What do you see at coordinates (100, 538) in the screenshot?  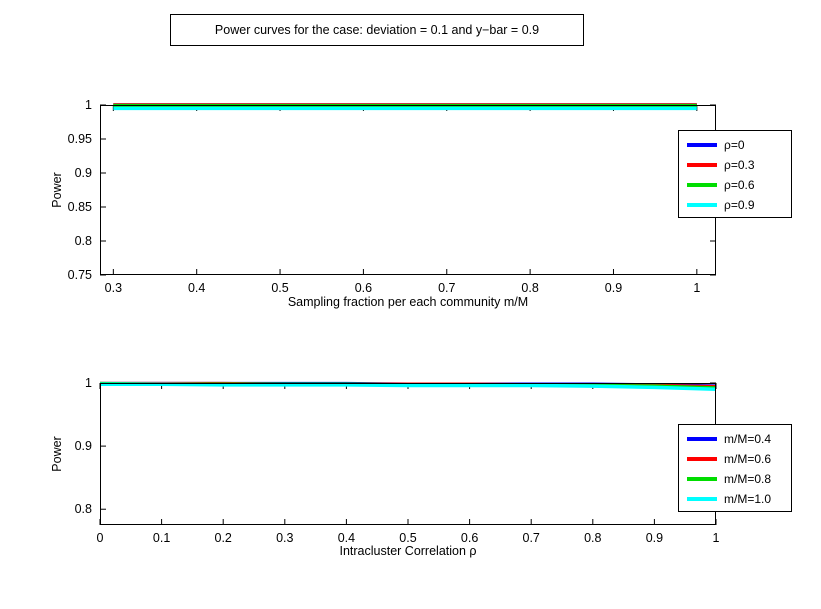 I see `x-tick-label: 0` at bounding box center [100, 538].